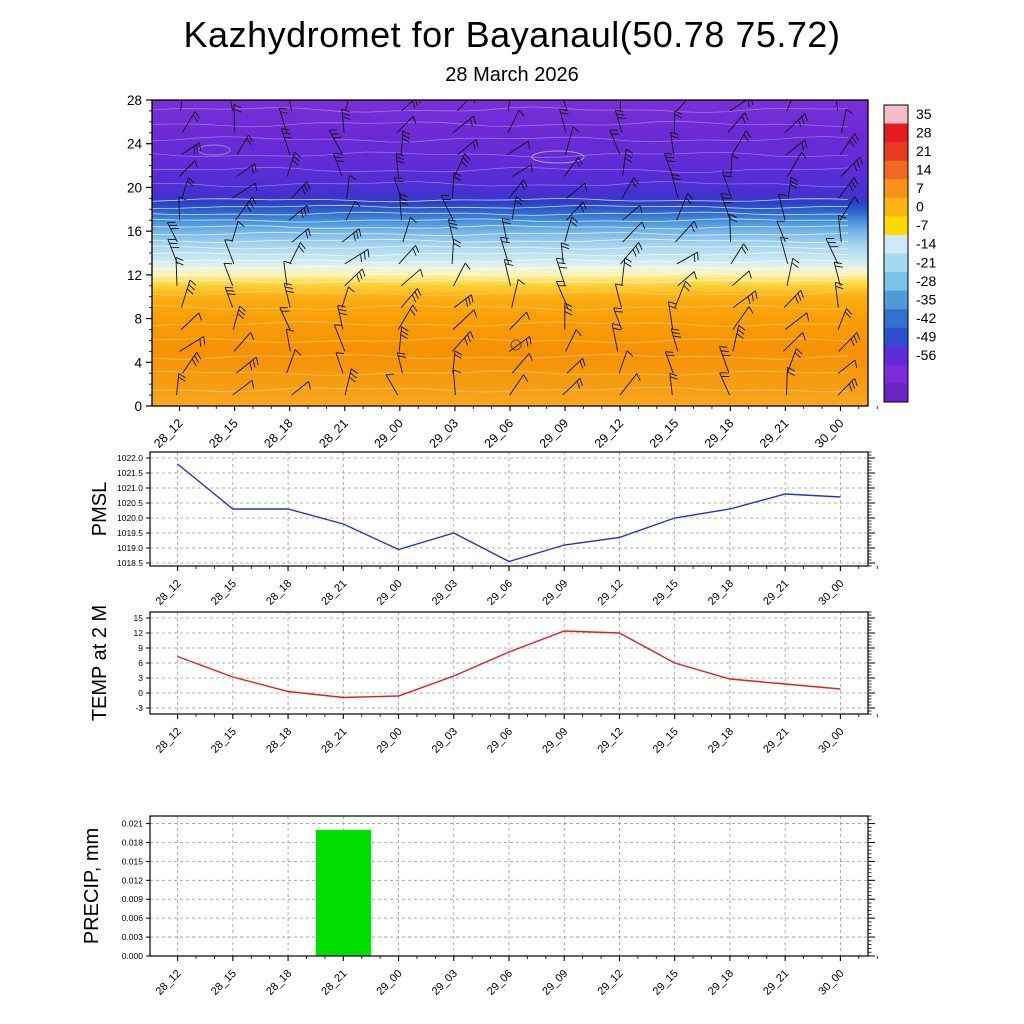 This screenshot has width=1024, height=1024. I want to click on svg-text: -14, so click(926, 244).